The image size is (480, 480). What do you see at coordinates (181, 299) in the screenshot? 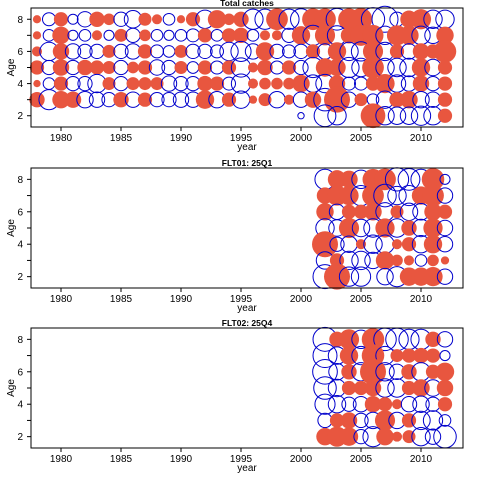
I see `x-tick-label: 1990` at bounding box center [181, 299].